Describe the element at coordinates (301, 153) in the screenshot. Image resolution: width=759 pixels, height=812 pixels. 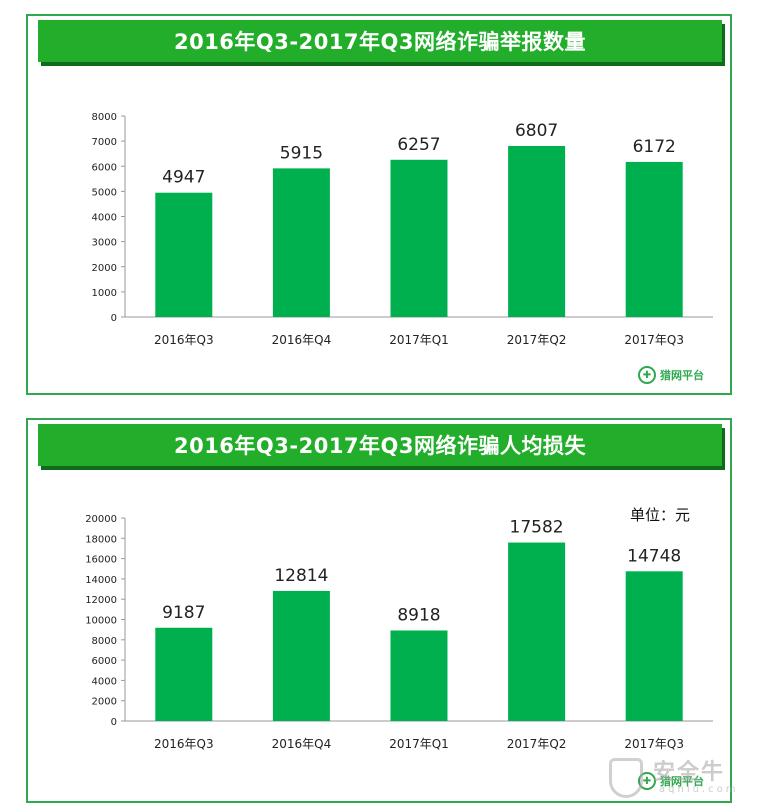
I see `data-label: 5915` at that location.